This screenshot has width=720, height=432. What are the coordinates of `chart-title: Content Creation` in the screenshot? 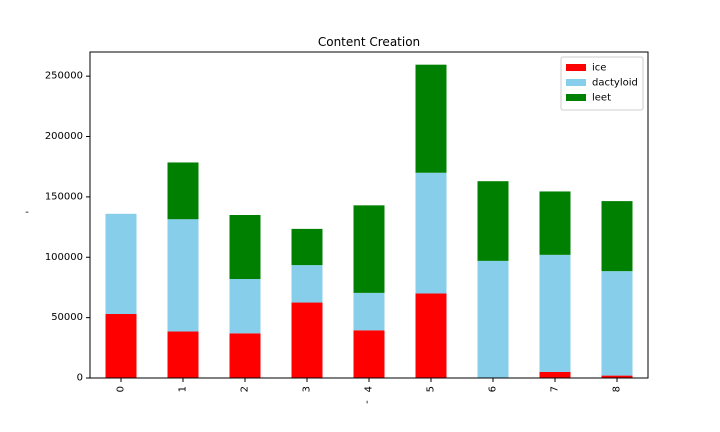 It's located at (369, 42).